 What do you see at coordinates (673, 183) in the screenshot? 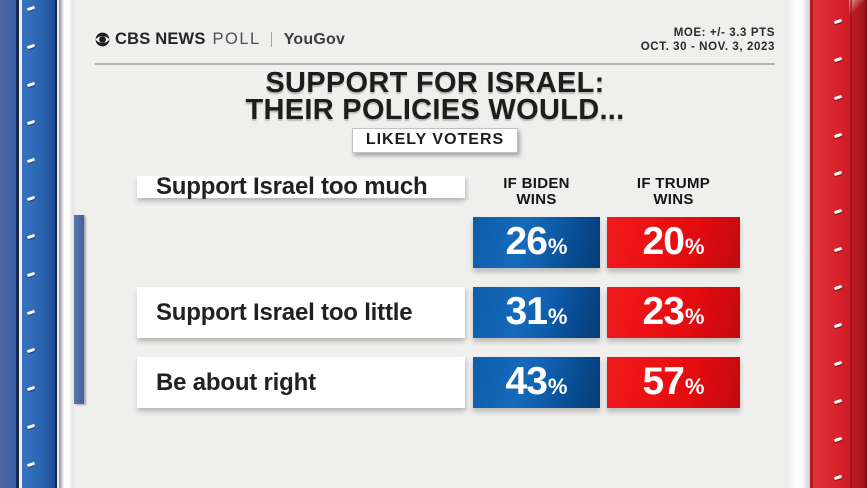
I see `trump-header-line1: IF TRUMP` at bounding box center [673, 183].